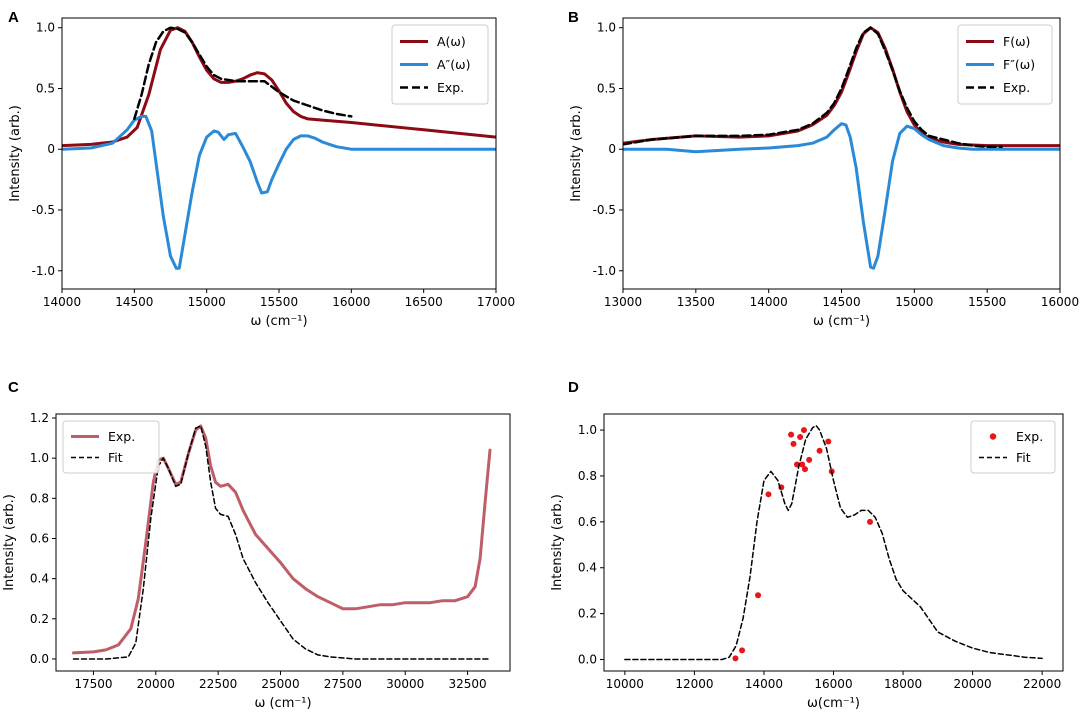 The width and height of the screenshot is (1084, 717). What do you see at coordinates (573, 387) in the screenshot?
I see `panel-letter: D` at bounding box center [573, 387].